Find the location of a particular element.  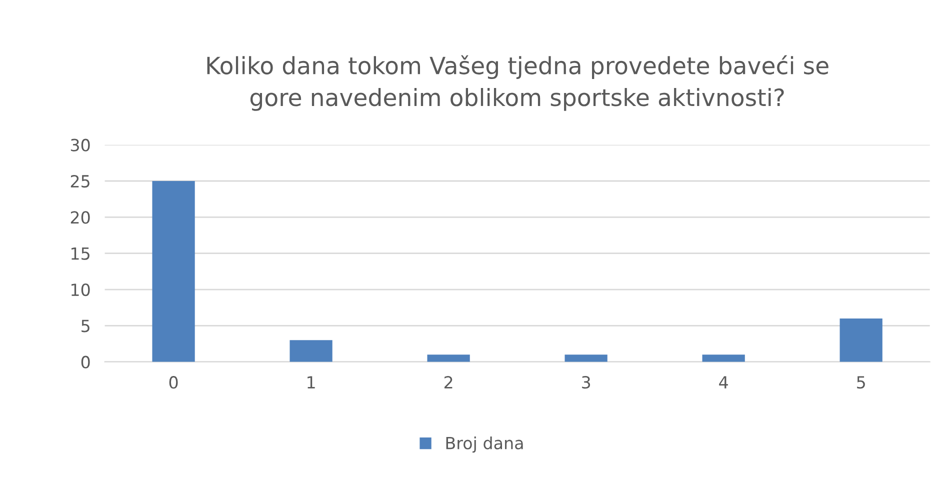

x-tick-label: 1 is located at coordinates (311, 382).